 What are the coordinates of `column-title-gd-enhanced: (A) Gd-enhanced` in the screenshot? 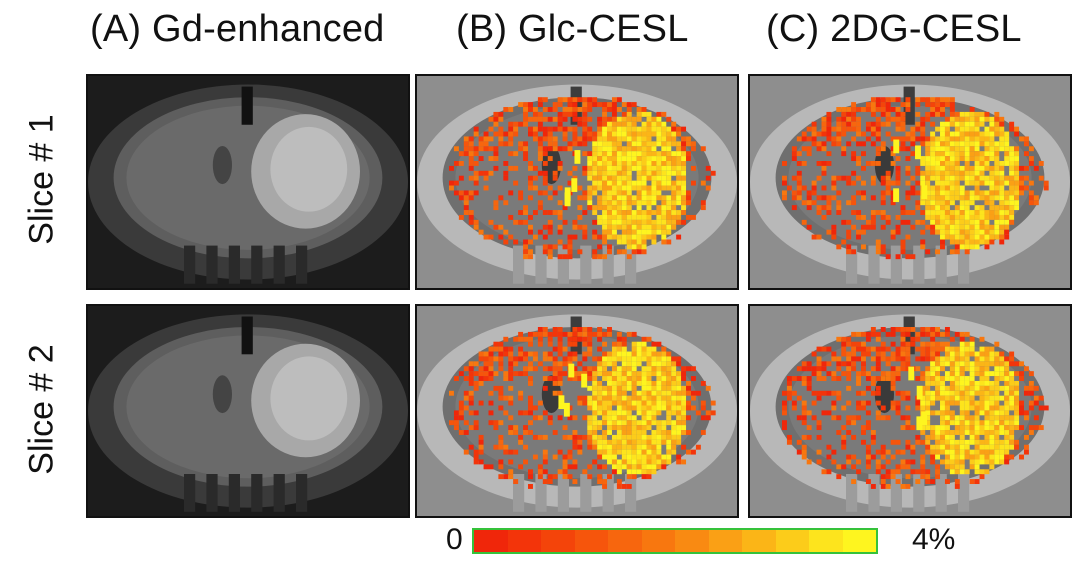 It's located at (237, 29).